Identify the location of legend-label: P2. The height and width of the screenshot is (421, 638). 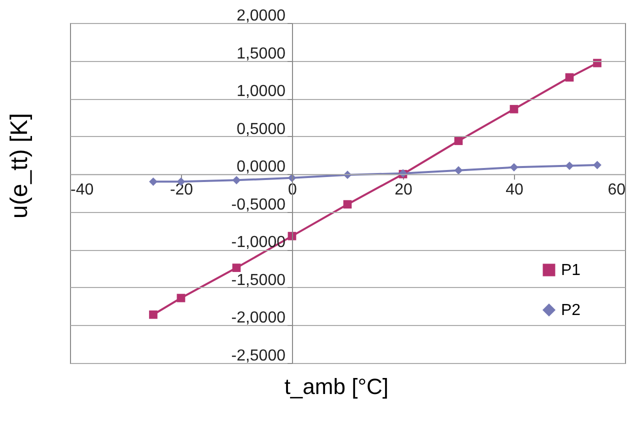
(571, 310).